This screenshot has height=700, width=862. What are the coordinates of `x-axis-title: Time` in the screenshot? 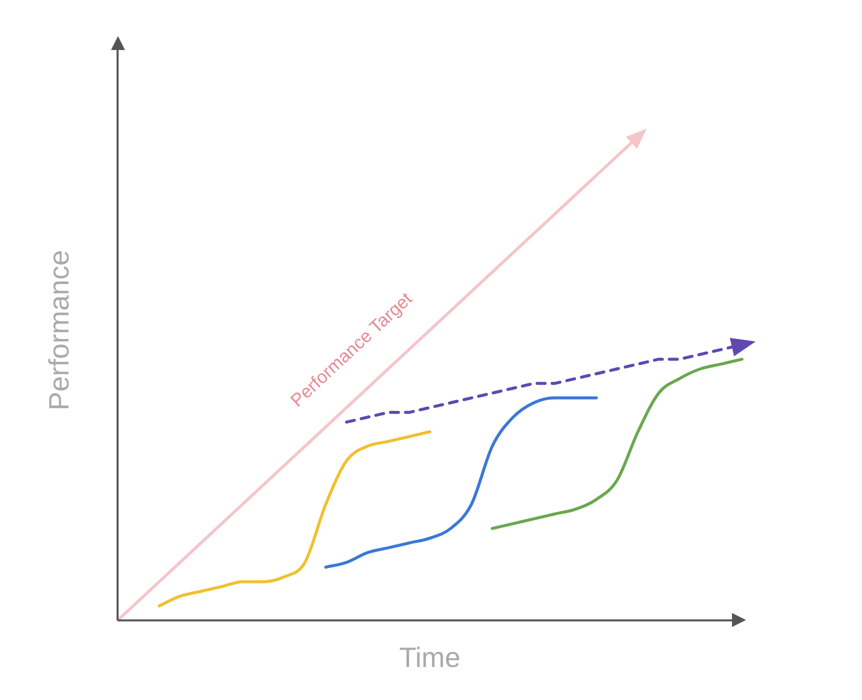 It's located at (429, 657).